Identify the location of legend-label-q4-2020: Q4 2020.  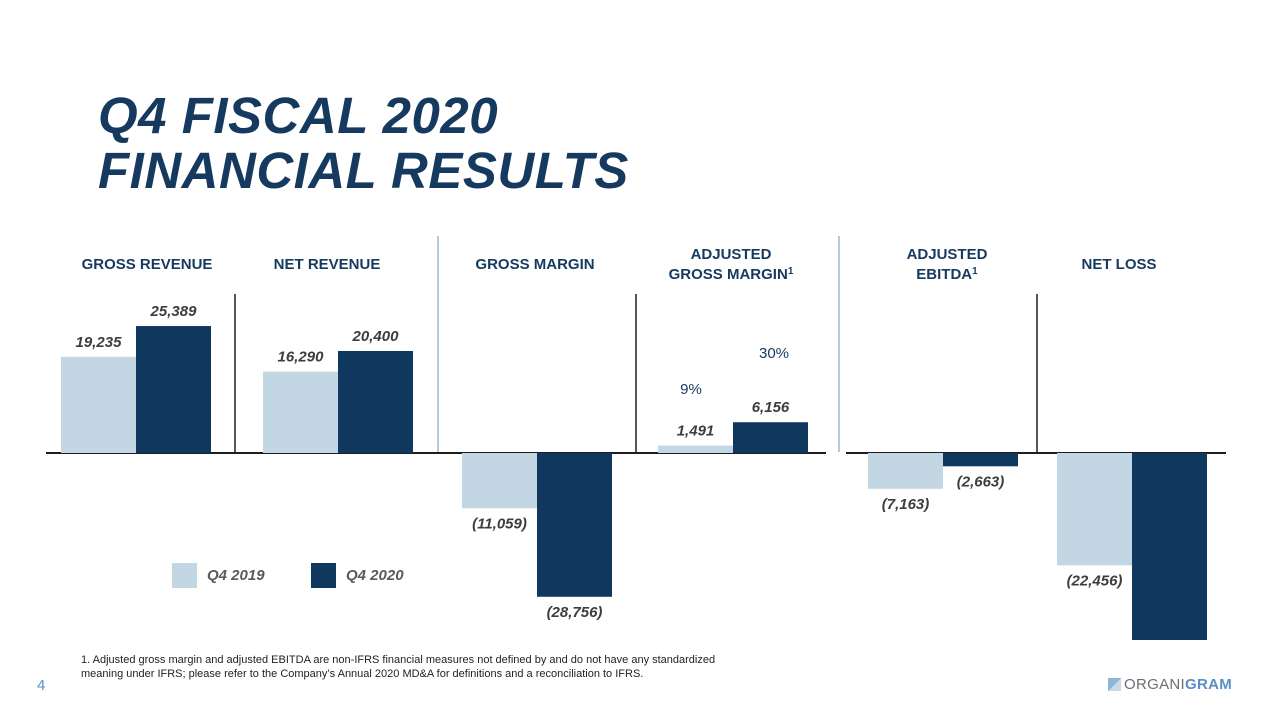
(375, 575).